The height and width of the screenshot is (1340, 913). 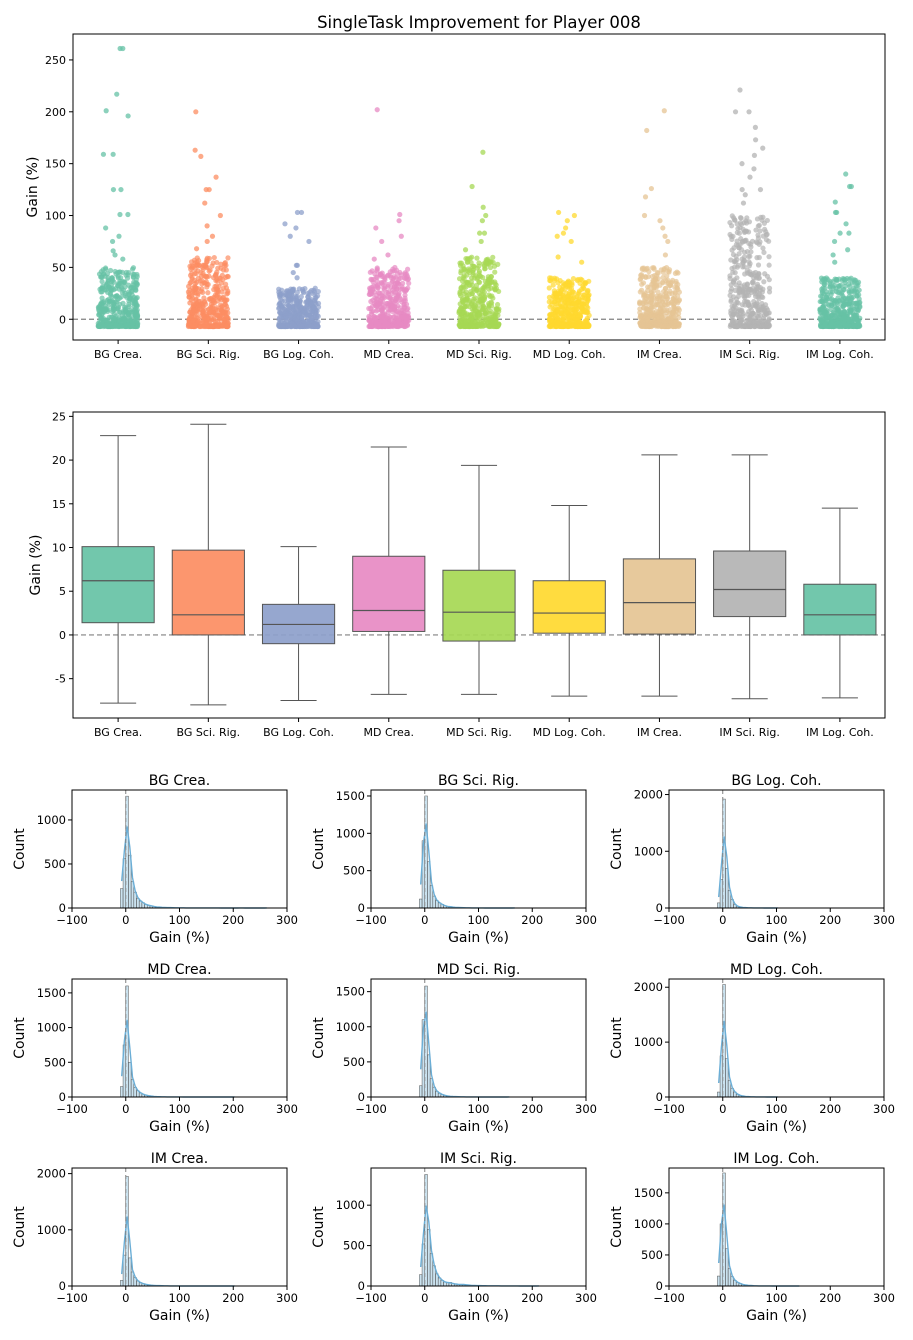 I want to click on x-tick-label: IM Crea., so click(x=659, y=732).